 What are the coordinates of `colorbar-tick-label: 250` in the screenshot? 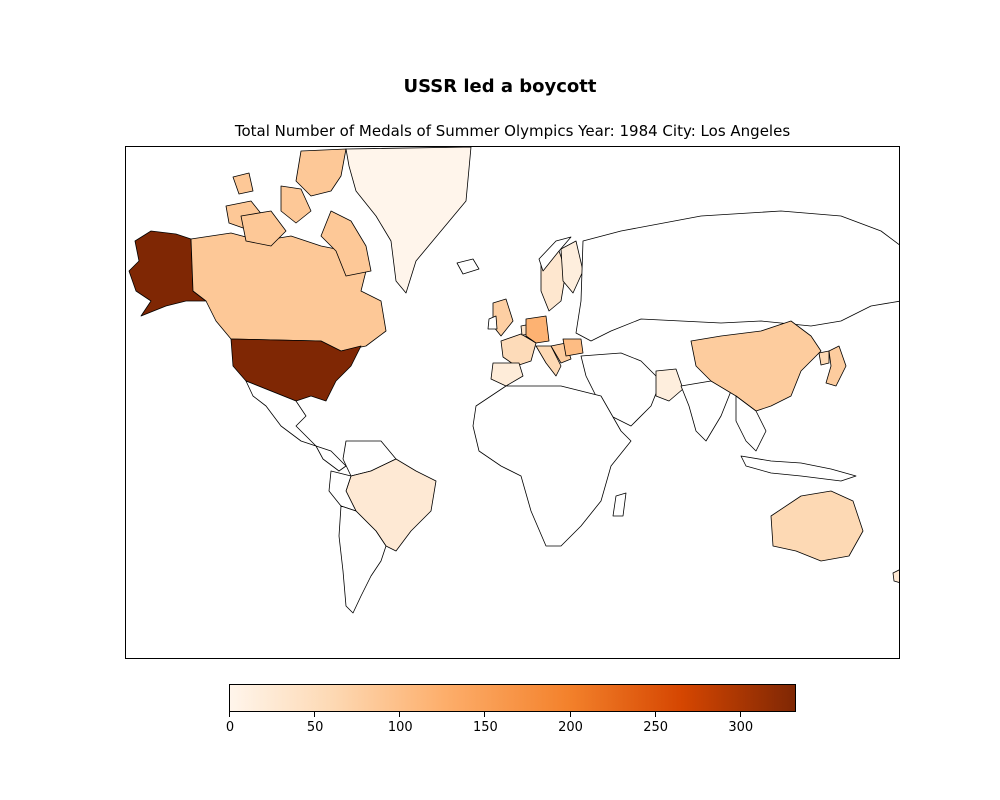 It's located at (656, 727).